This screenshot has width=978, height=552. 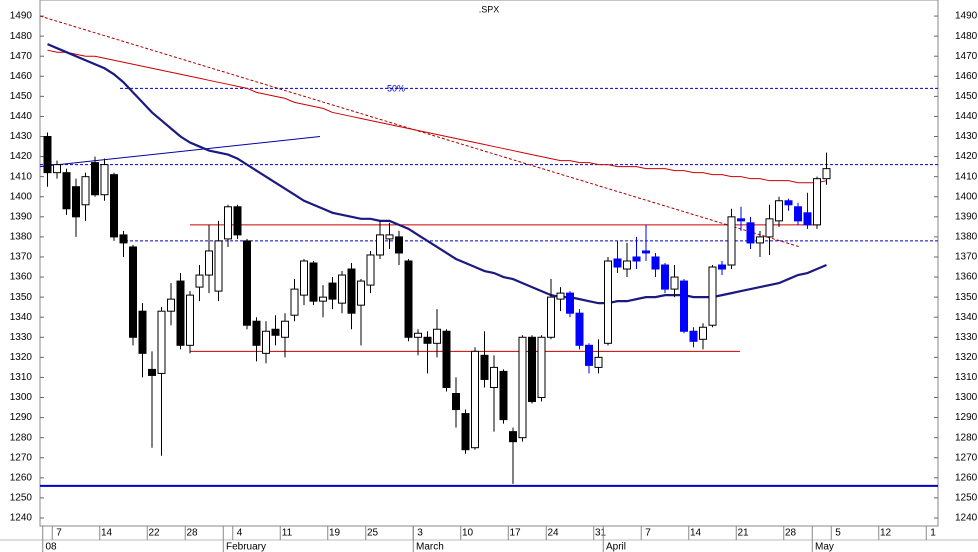 I want to click on y-tick-label: 1310, so click(x=966, y=377).